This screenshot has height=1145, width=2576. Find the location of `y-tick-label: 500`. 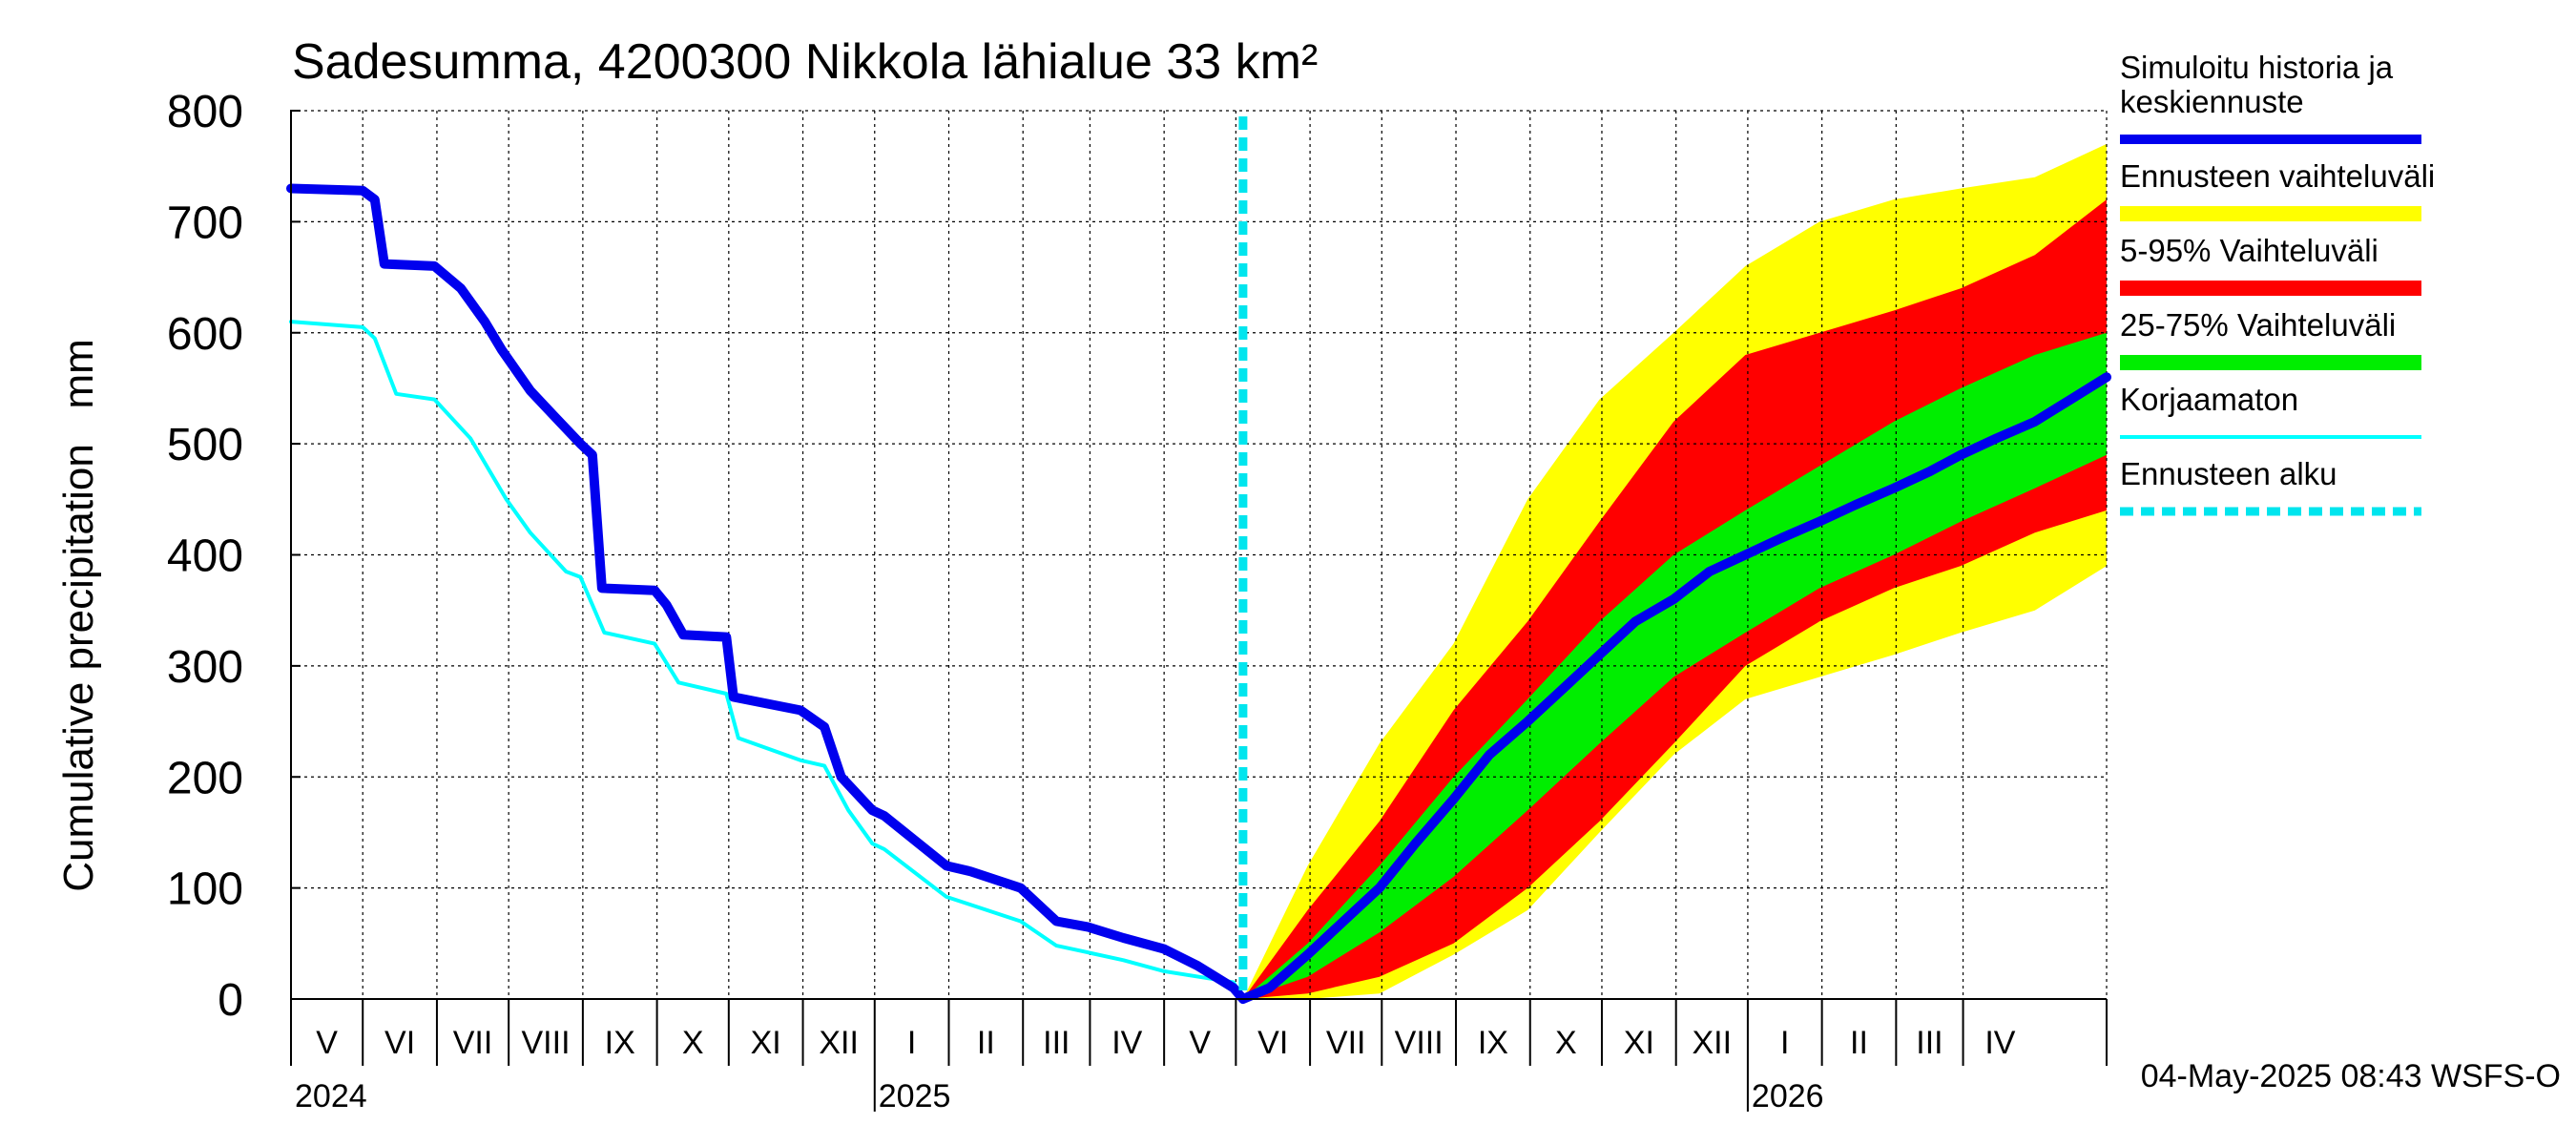

y-tick-label: 500 is located at coordinates (205, 445).